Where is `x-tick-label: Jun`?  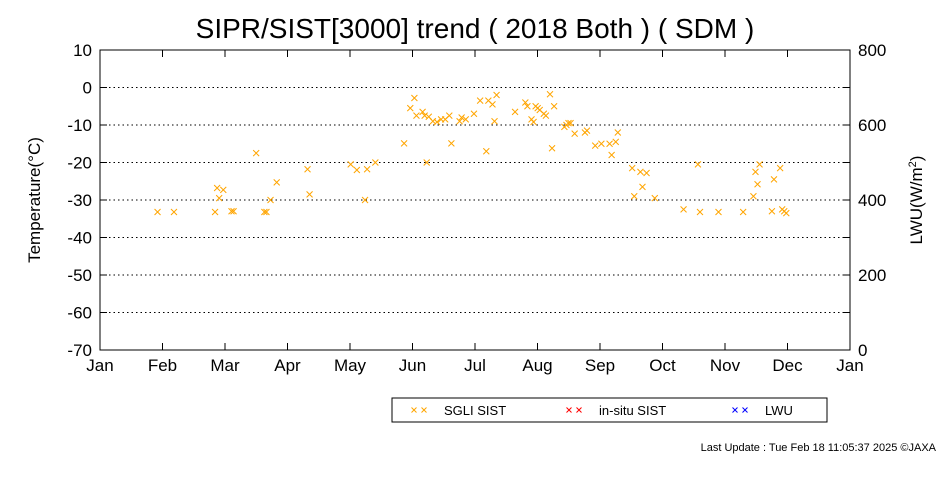 x-tick-label: Jun is located at coordinates (412, 365).